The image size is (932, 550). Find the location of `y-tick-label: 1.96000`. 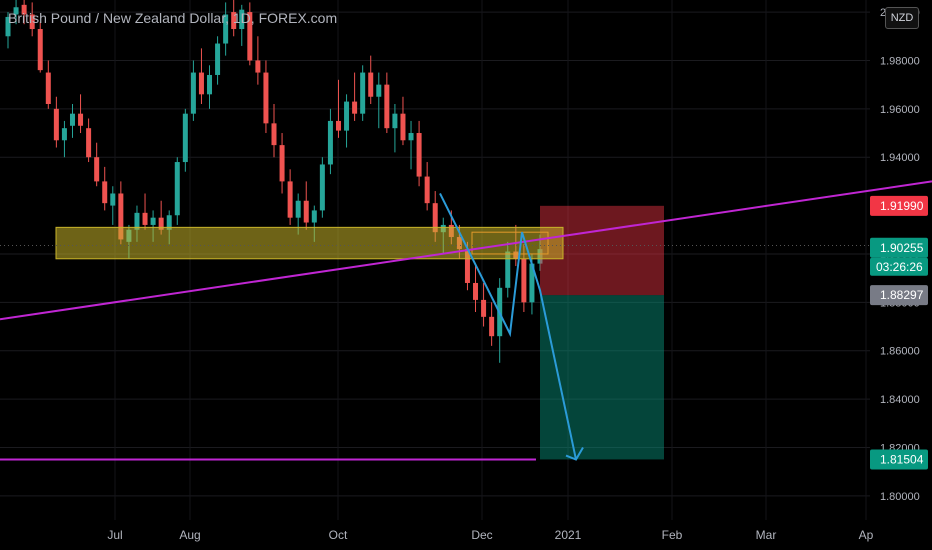

y-tick-label: 1.96000 is located at coordinates (900, 110).